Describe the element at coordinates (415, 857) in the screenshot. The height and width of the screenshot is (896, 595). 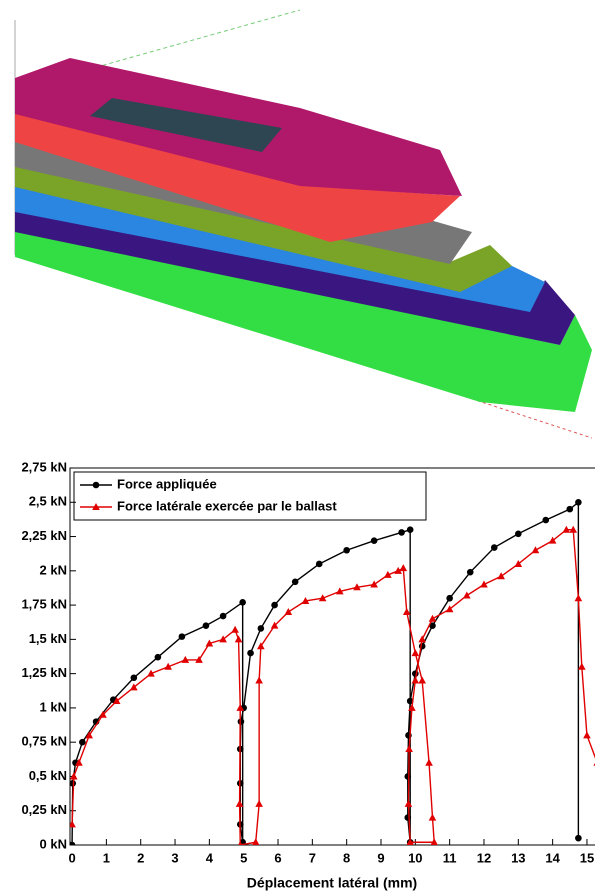
I see `x-tick-label: 10` at that location.